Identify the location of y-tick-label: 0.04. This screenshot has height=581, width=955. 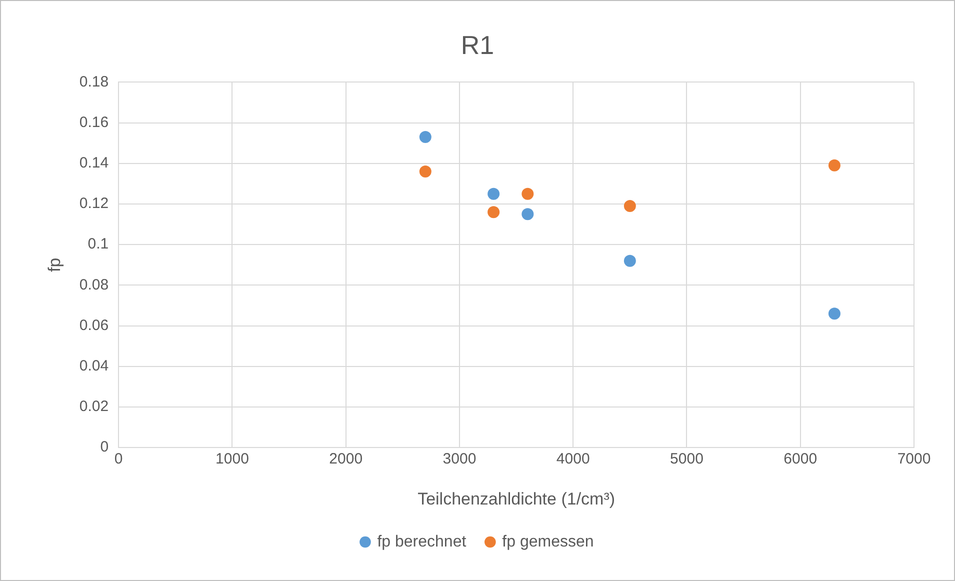
(94, 366).